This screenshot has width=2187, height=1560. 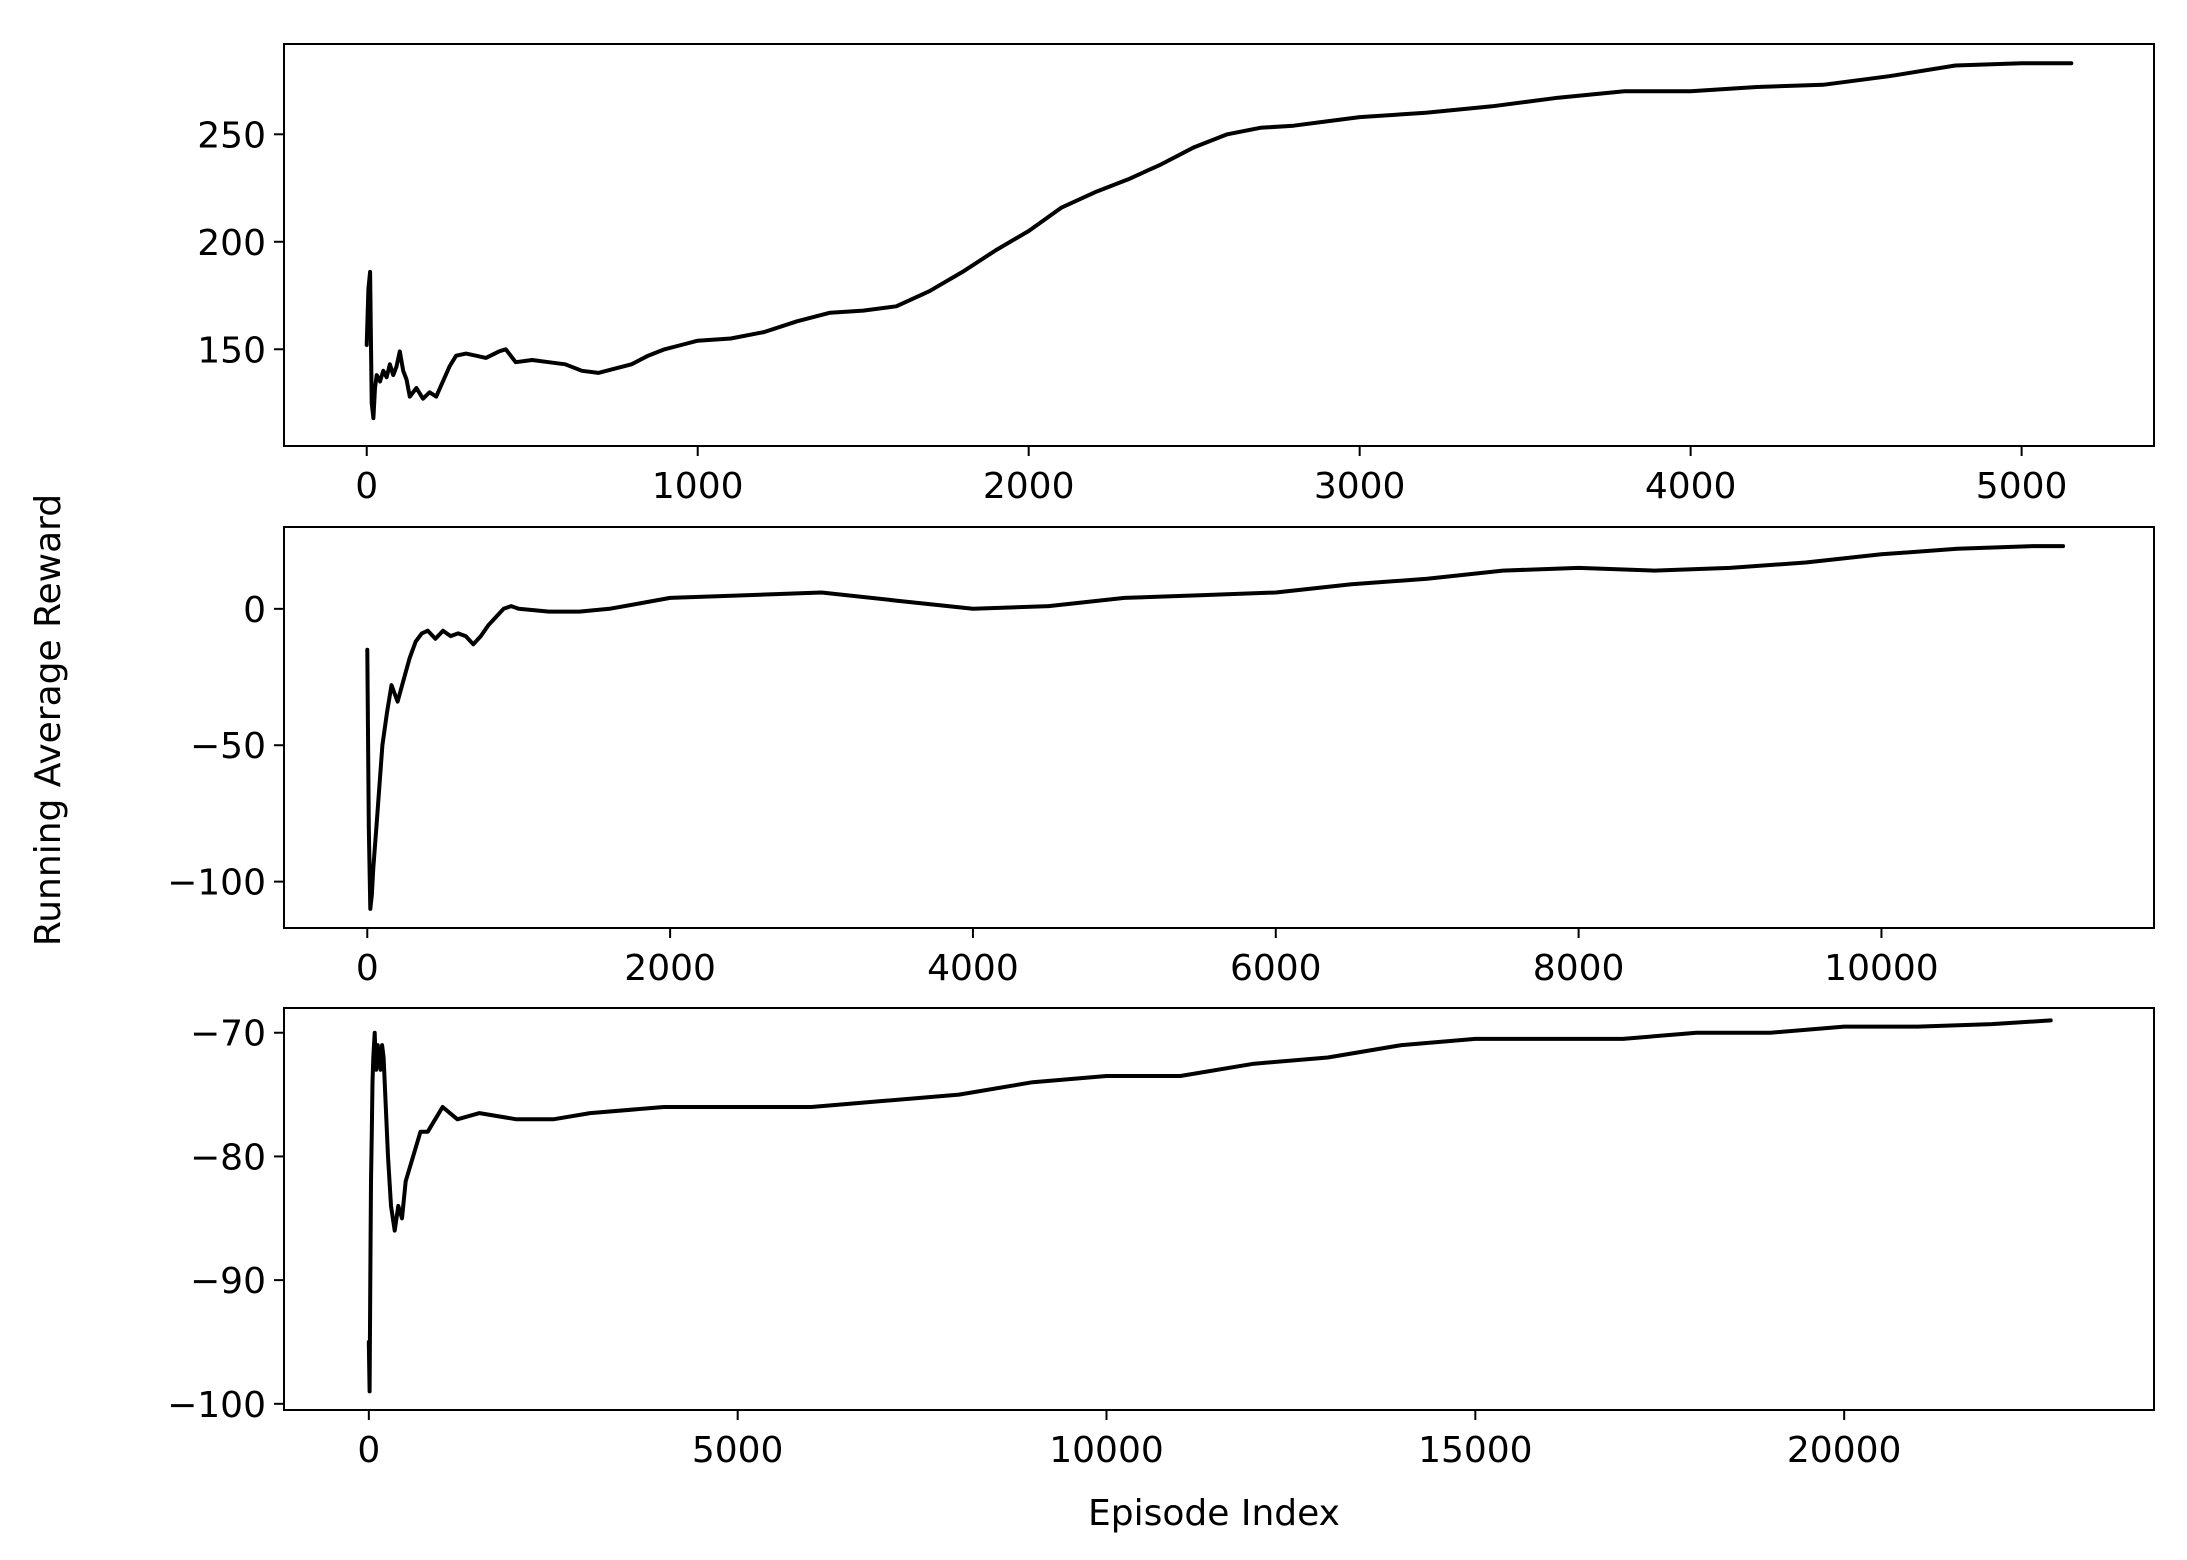 I want to click on x-tick-label: 6000, so click(x=1276, y=968).